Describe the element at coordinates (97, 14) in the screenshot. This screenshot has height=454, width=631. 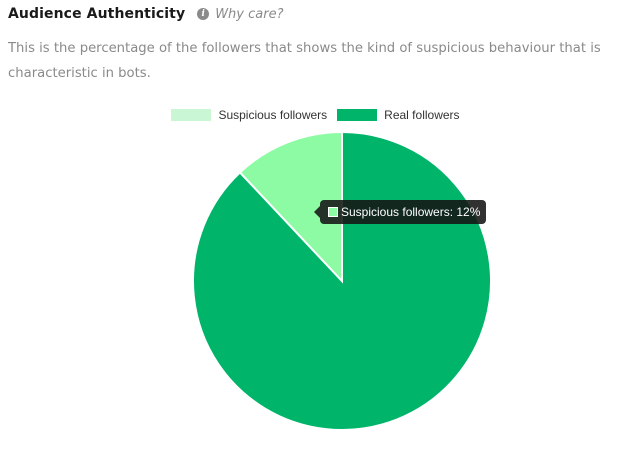
I see `section-title: Audience Authenticity` at that location.